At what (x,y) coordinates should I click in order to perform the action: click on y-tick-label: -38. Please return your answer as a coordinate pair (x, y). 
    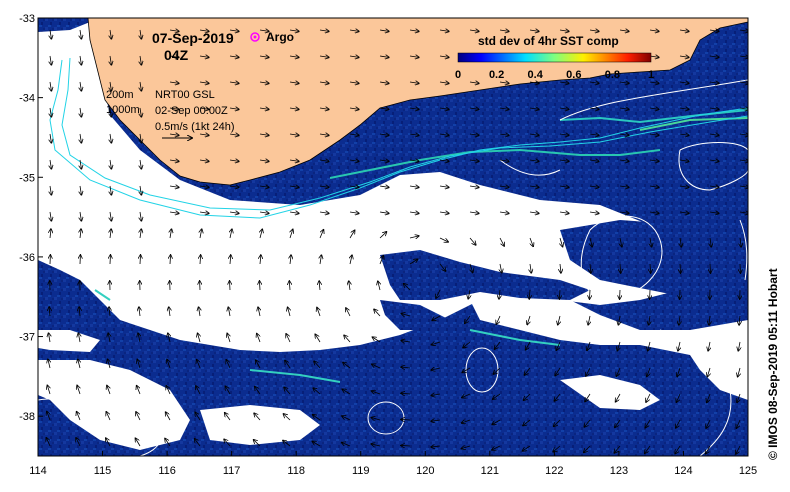
    Looking at the image, I should click on (27, 417).